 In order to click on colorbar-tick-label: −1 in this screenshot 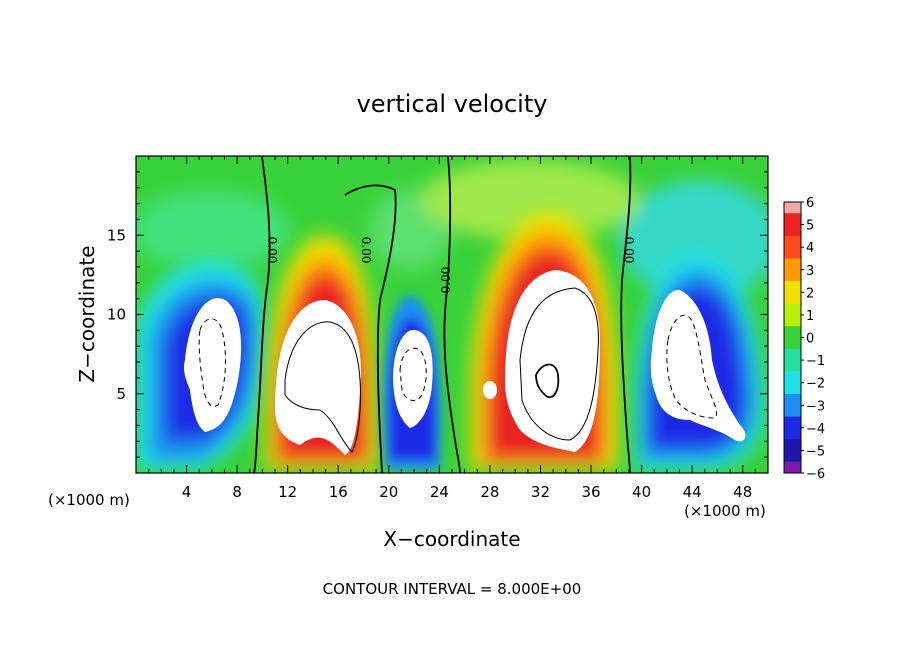, I will do `click(815, 361)`.